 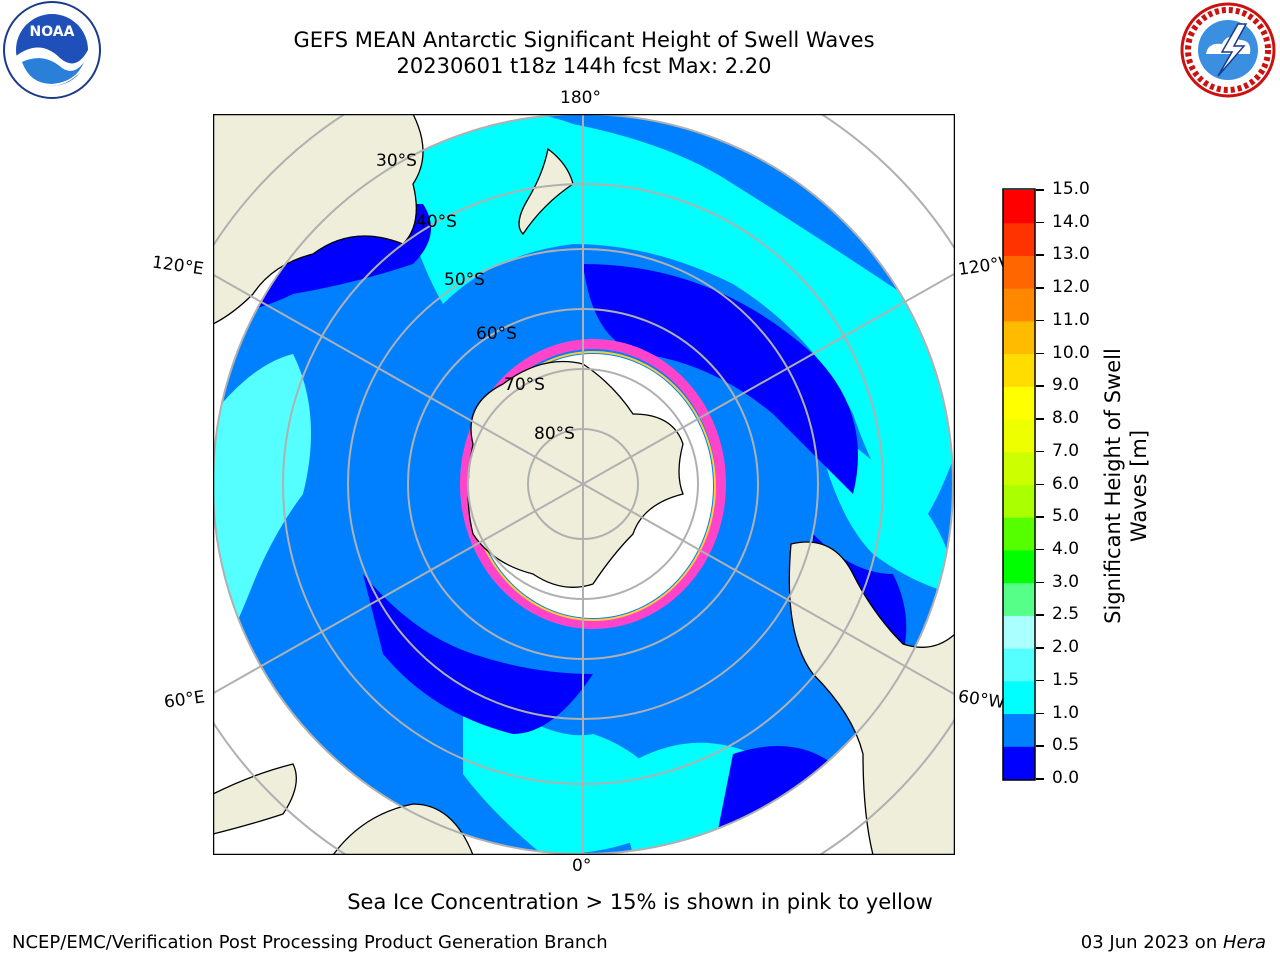 What do you see at coordinates (981, 700) in the screenshot?
I see `lon-label-60w: 60°W` at bounding box center [981, 700].